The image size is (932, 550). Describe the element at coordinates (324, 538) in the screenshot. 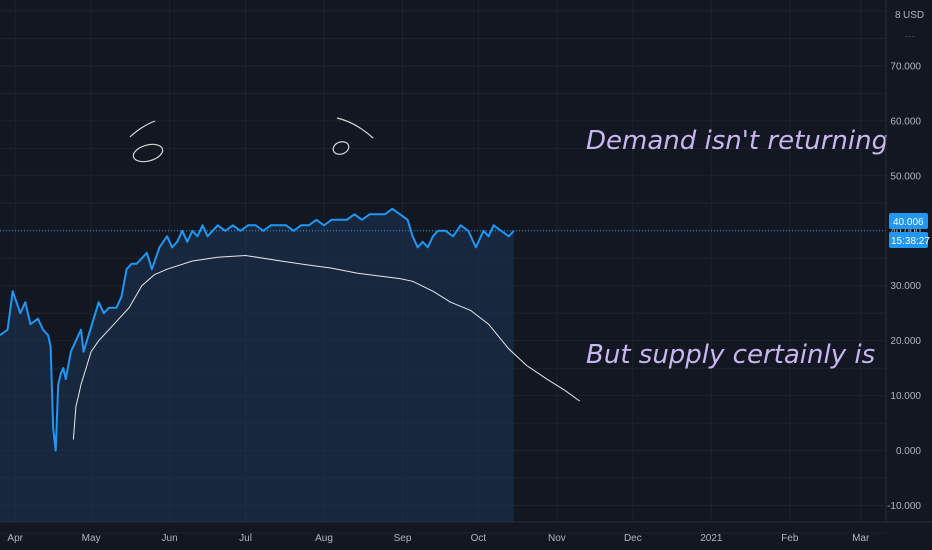

I see `x-tick-label: Aug` at that location.